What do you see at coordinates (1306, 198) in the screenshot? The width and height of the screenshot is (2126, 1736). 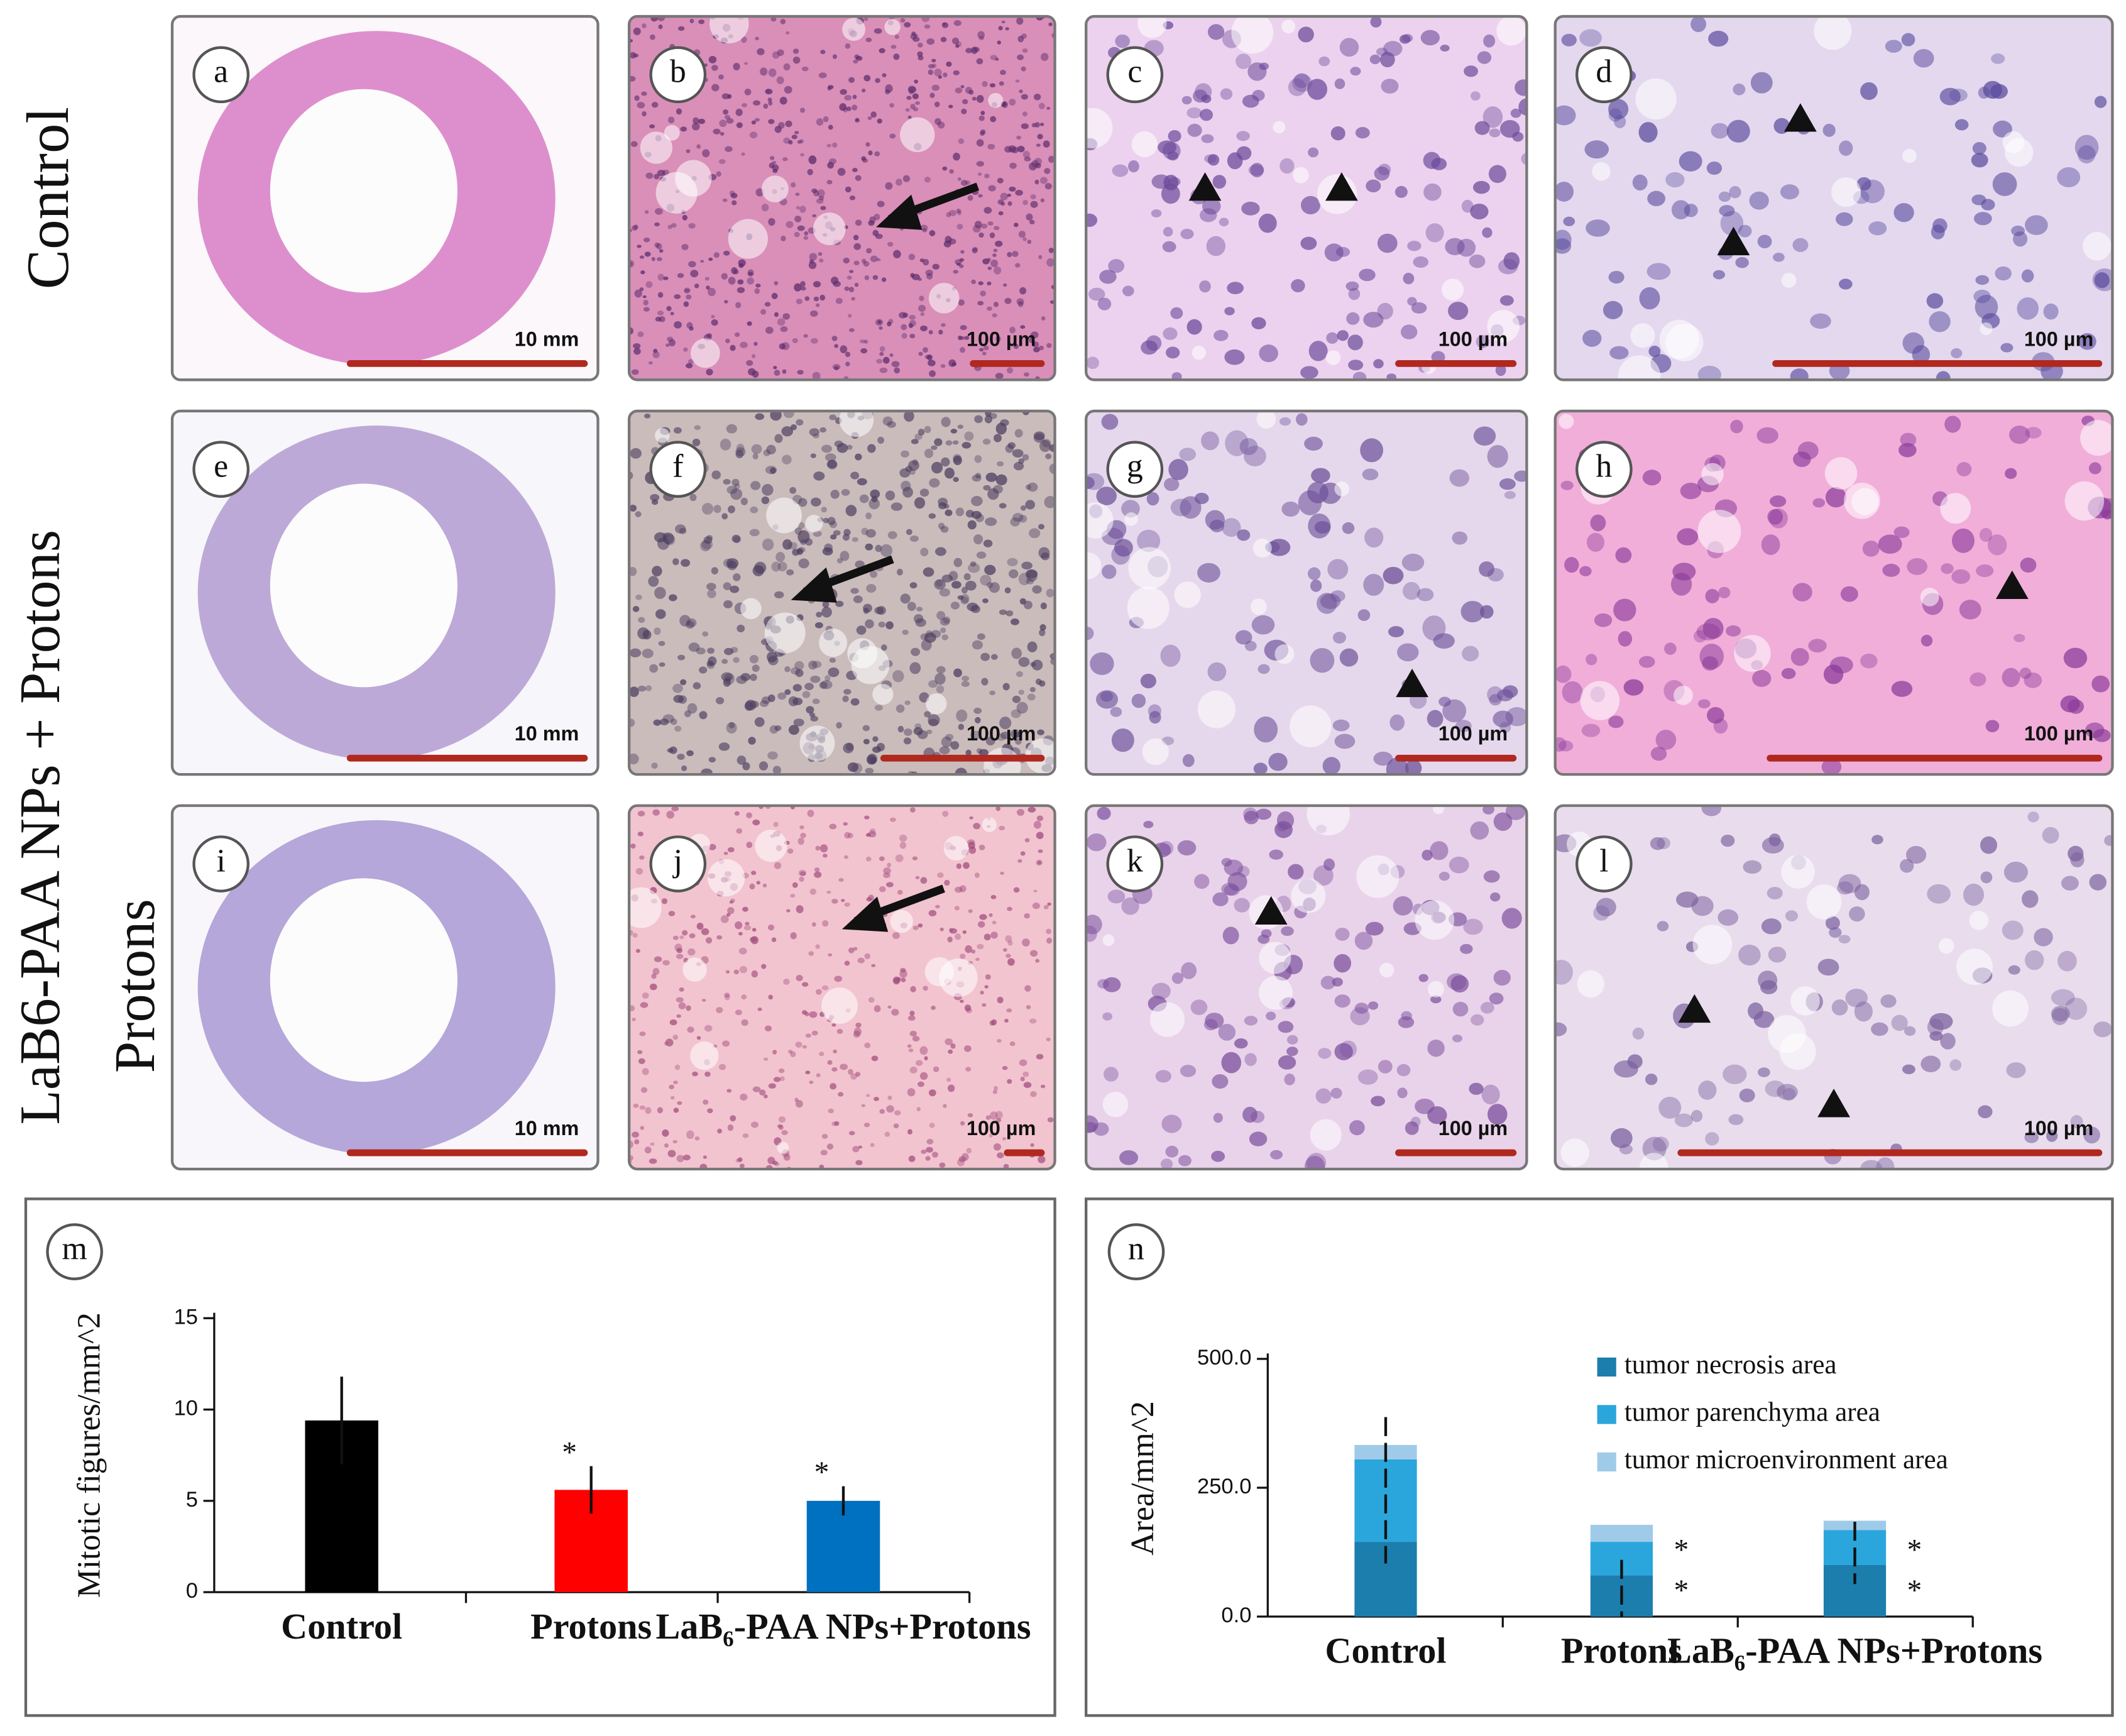 I see `panel-border` at bounding box center [1306, 198].